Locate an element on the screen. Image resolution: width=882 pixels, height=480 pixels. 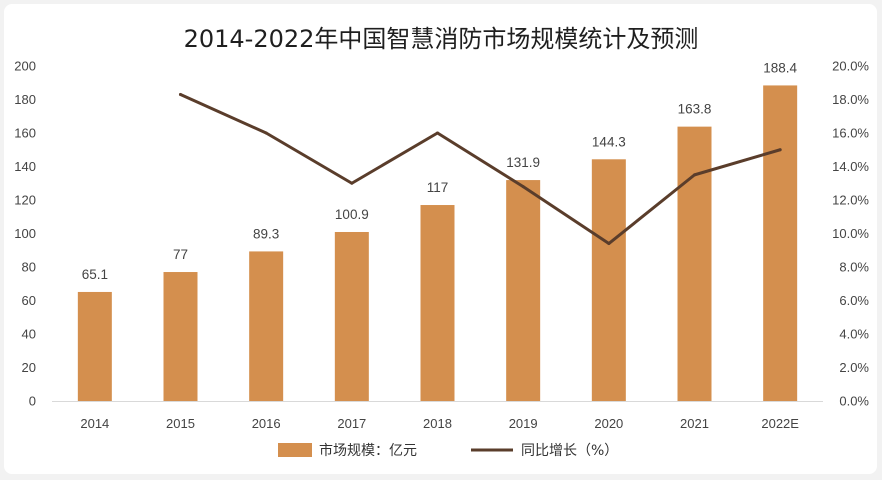
legend: 市场规模：亿元 同比增长（%） is located at coordinates (448, 450).